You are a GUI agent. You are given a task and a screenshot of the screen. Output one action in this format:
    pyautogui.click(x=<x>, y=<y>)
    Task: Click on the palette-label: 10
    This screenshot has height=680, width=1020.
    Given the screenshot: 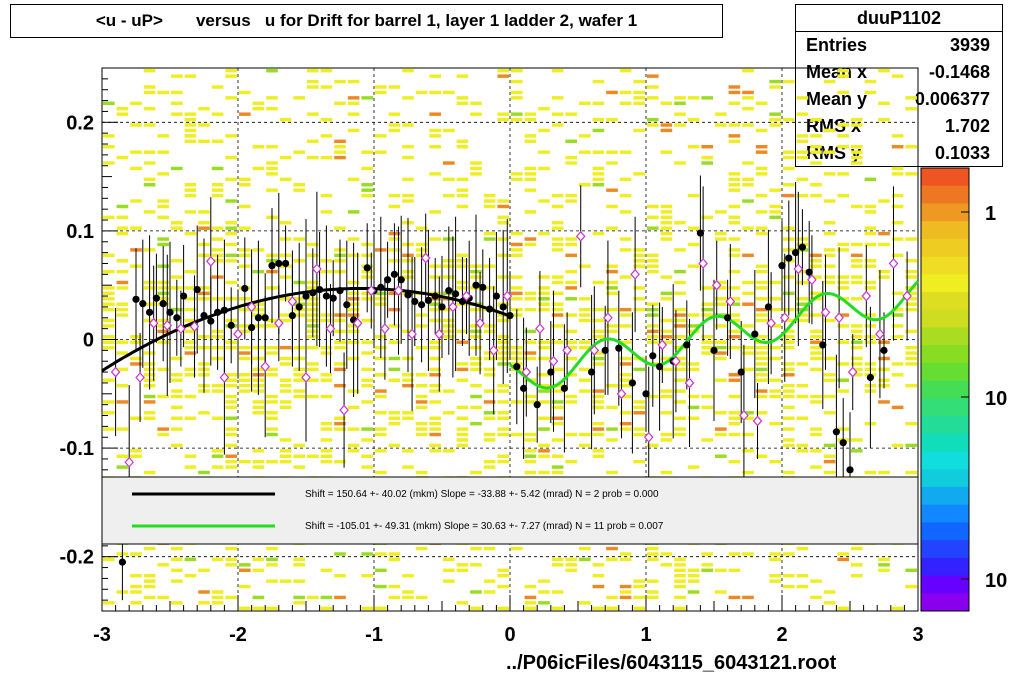 What is the action you would take?
    pyautogui.click(x=996, y=399)
    